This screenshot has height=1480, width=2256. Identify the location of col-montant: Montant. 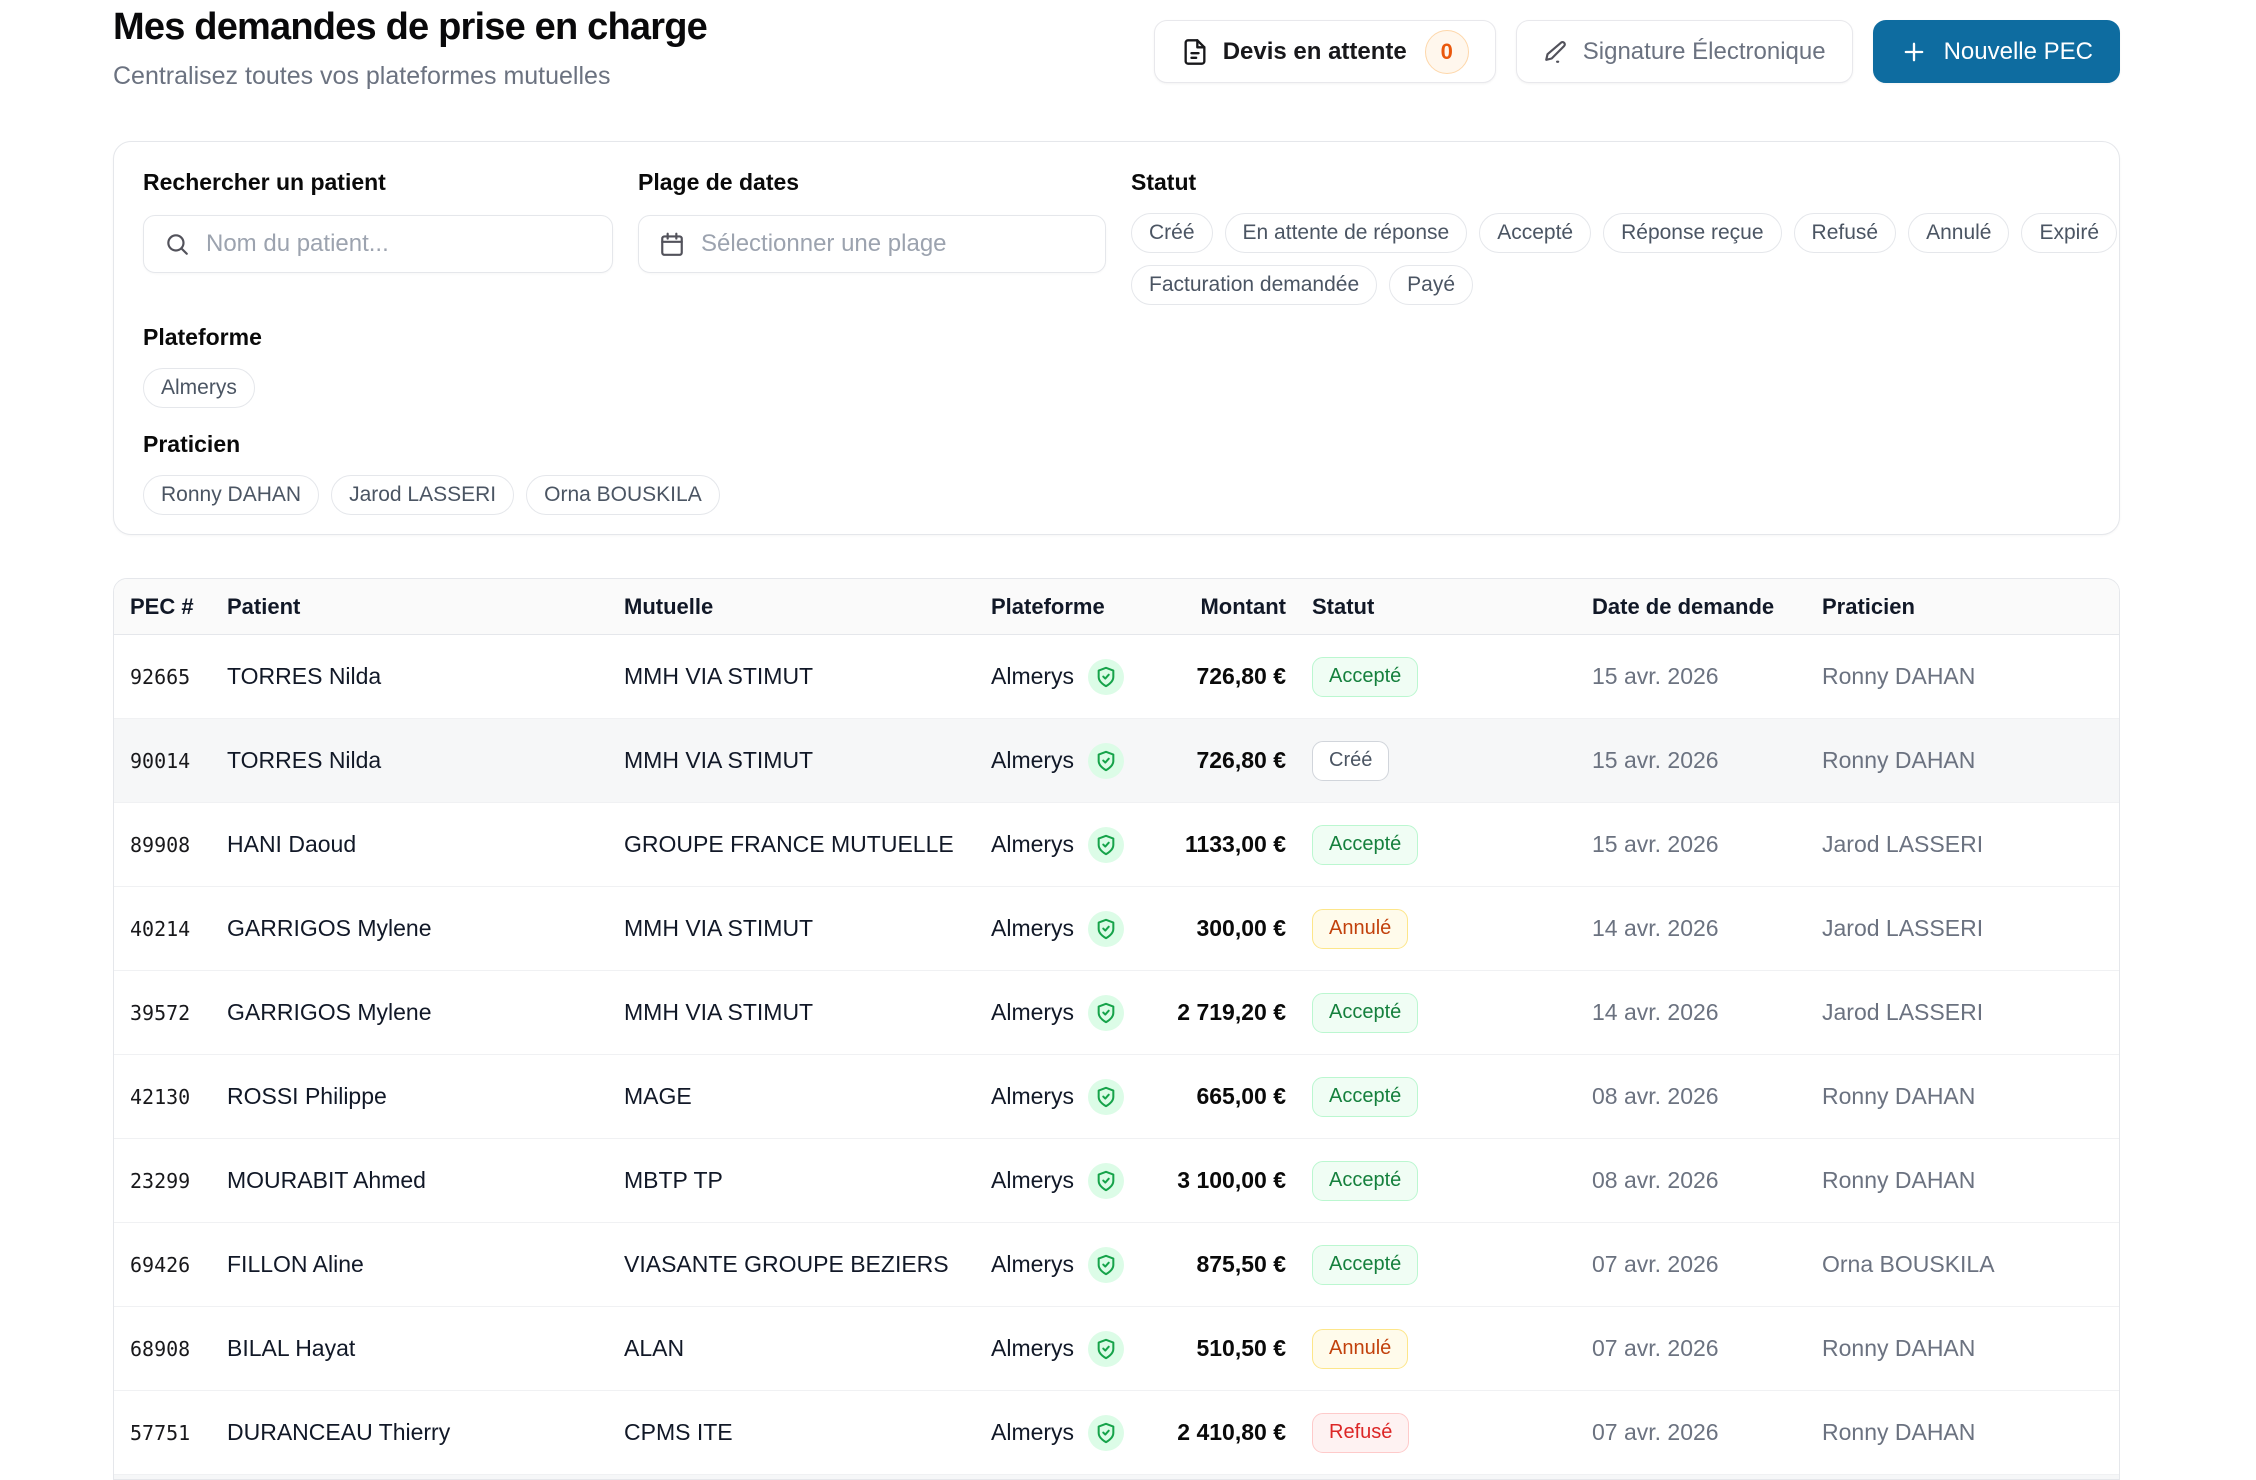
(1243, 606).